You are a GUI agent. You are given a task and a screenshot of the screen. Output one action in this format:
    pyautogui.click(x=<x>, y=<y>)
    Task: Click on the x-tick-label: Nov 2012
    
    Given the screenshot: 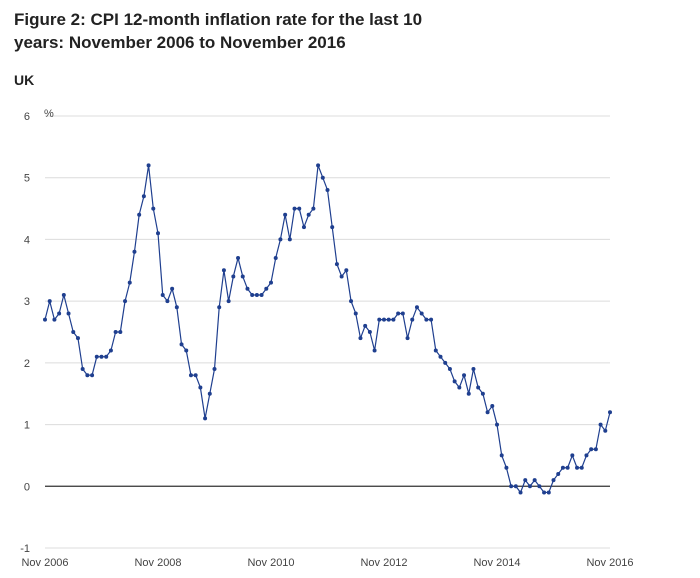 What is the action you would take?
    pyautogui.click(x=383, y=563)
    